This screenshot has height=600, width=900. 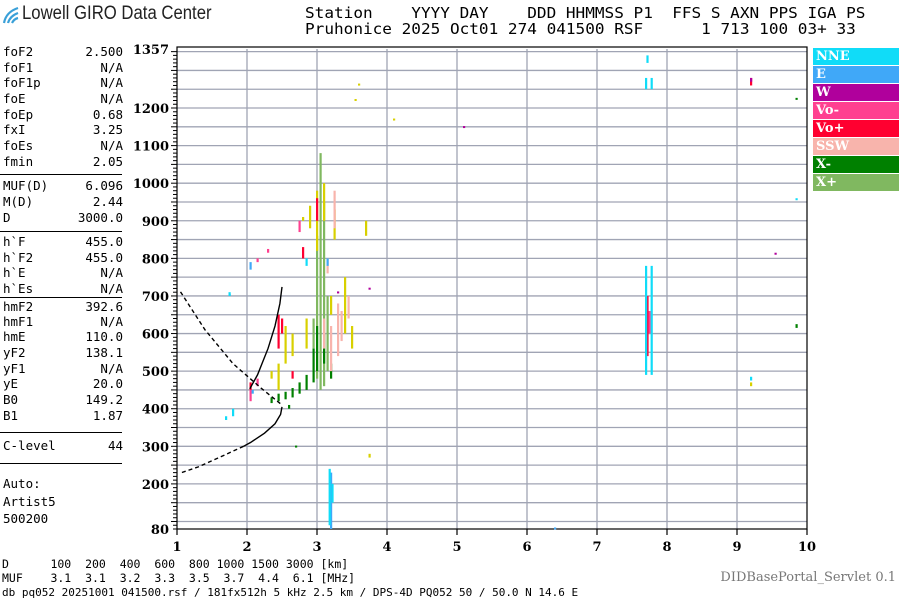 What do you see at coordinates (117, 13) in the screenshot?
I see `app-title: Lowell GIRO Data Center` at bounding box center [117, 13].